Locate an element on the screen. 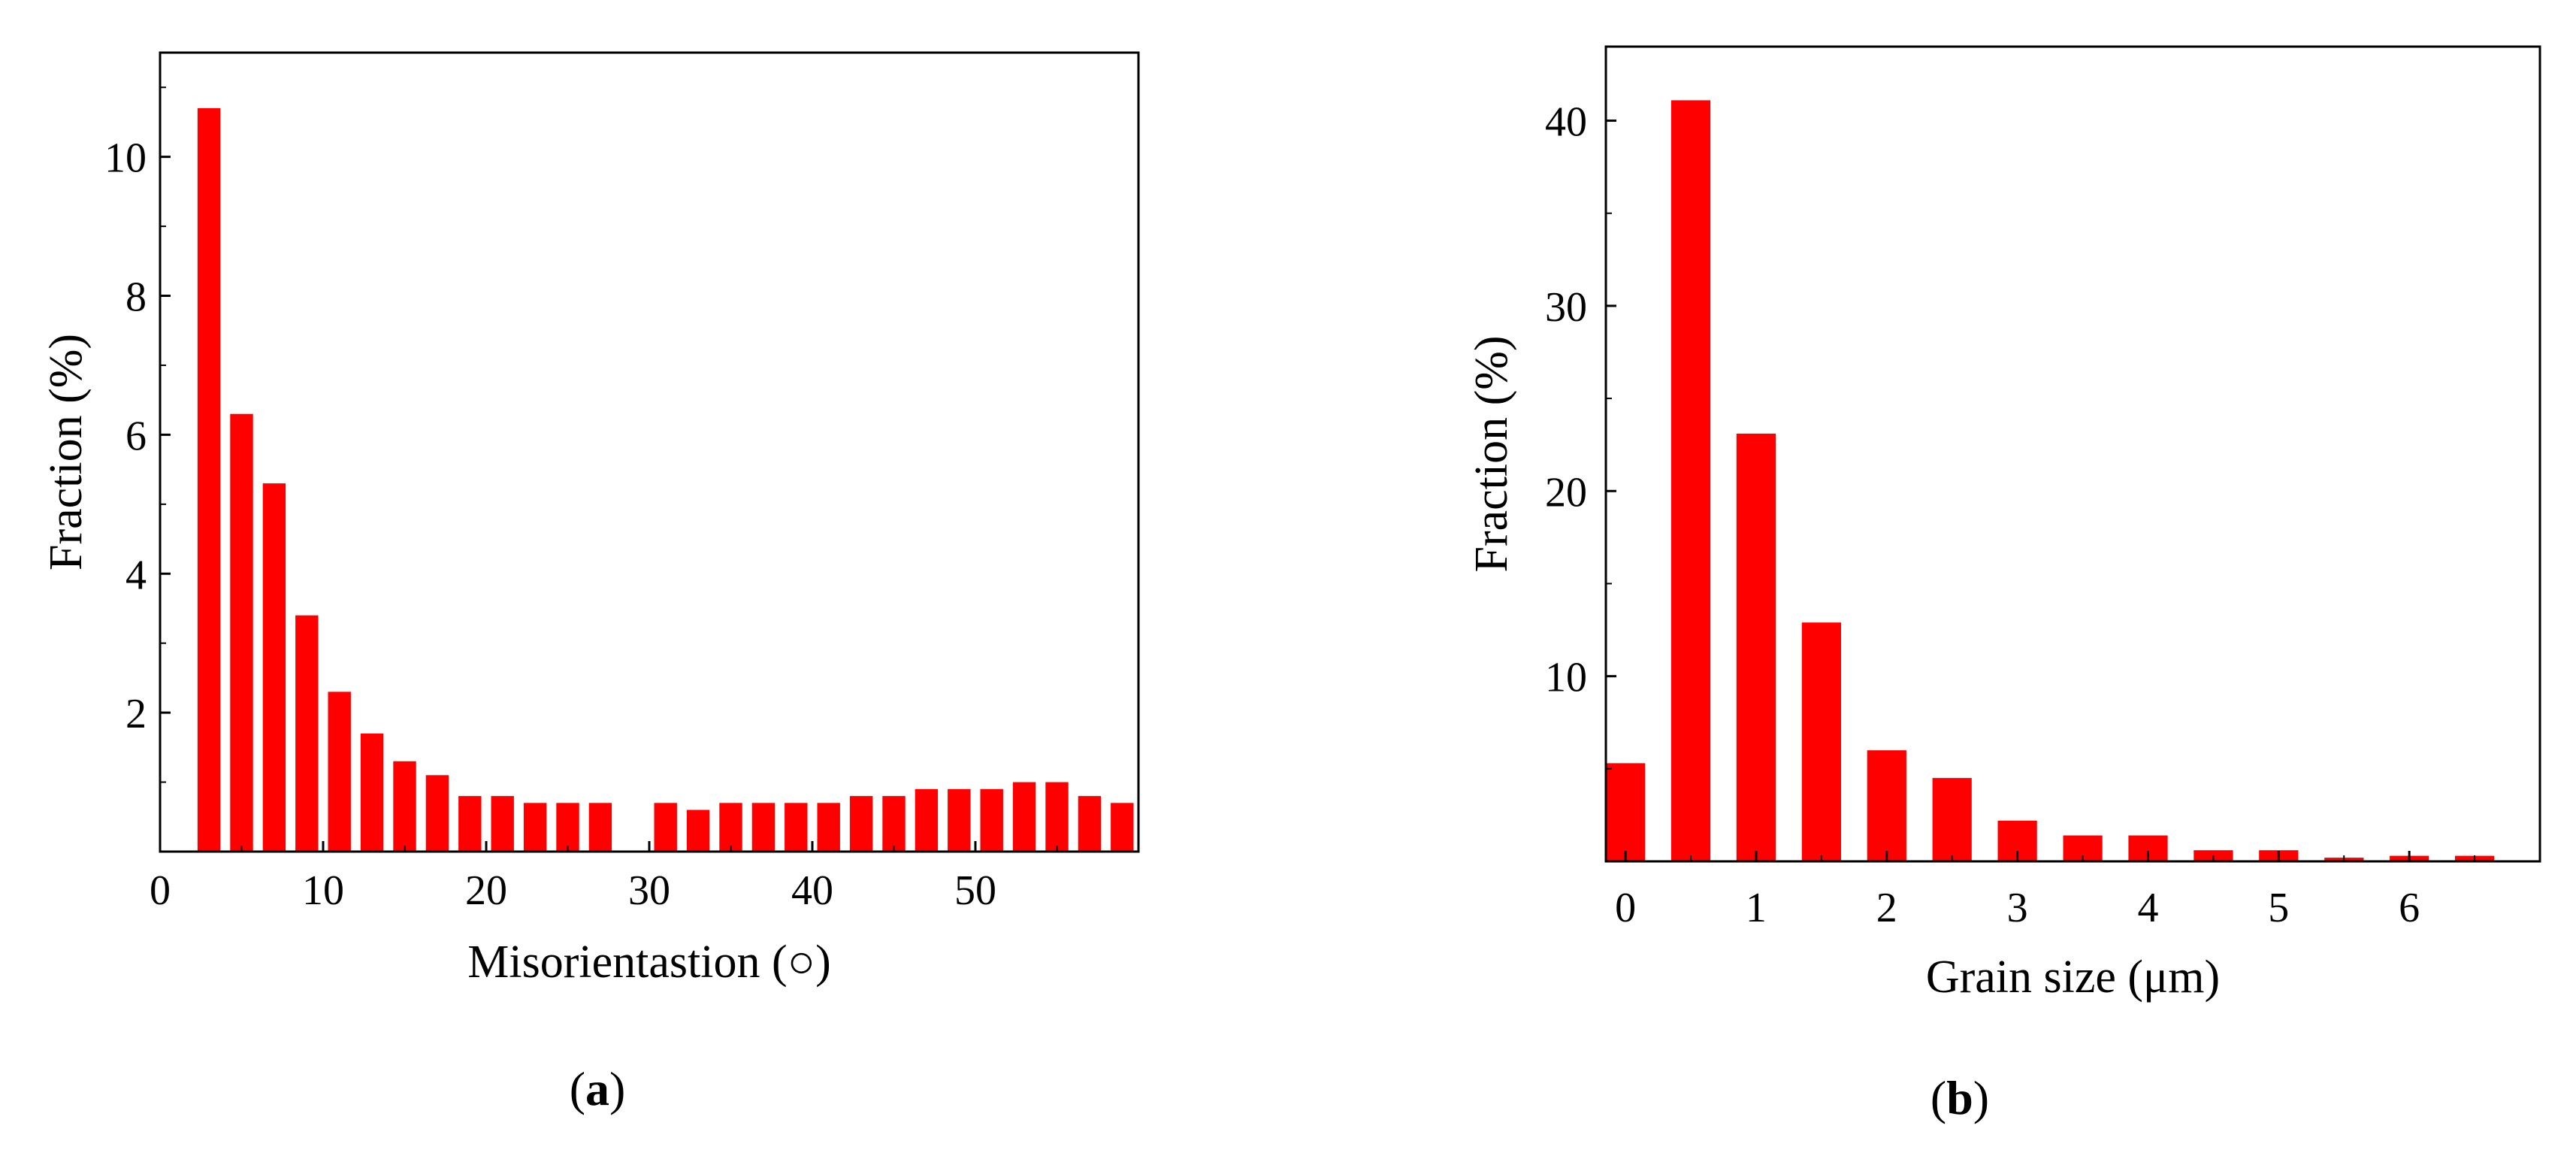 The image size is (2576, 1150). panel-label-a: (a) is located at coordinates (598, 1088).